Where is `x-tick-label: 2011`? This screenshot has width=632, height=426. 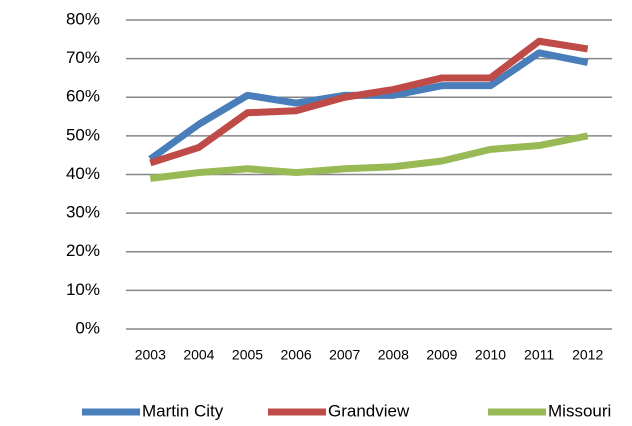
x-tick-label: 2011 is located at coordinates (539, 355).